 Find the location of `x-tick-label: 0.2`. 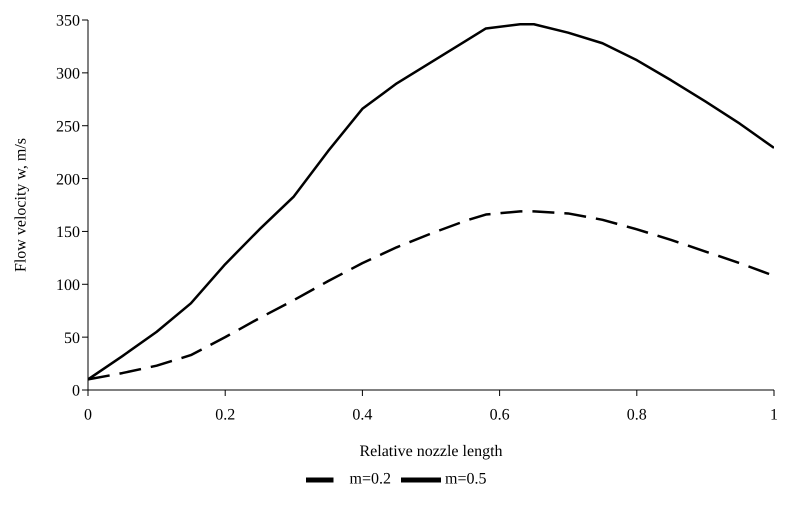

x-tick-label: 0.2 is located at coordinates (225, 415).